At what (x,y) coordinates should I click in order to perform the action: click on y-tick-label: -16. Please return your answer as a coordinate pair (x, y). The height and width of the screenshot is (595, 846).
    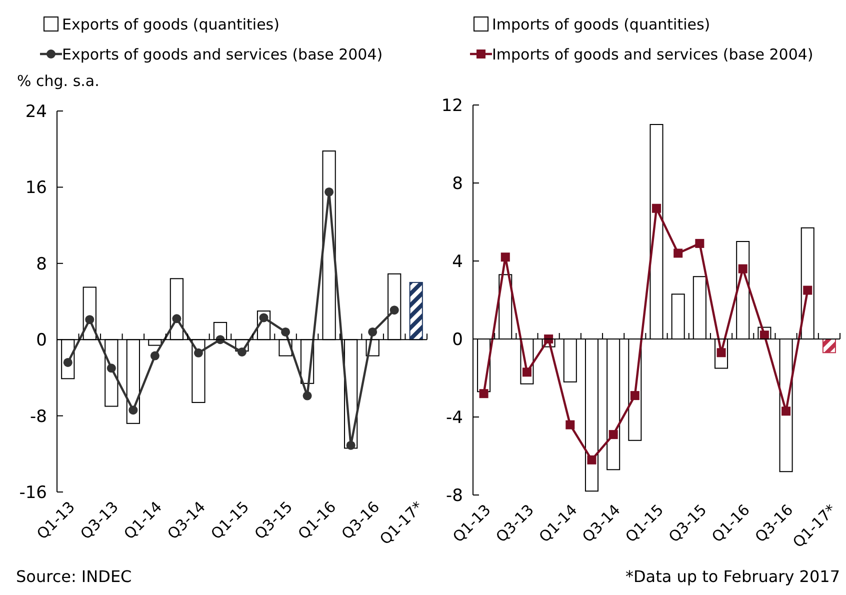
    Looking at the image, I should click on (33, 492).